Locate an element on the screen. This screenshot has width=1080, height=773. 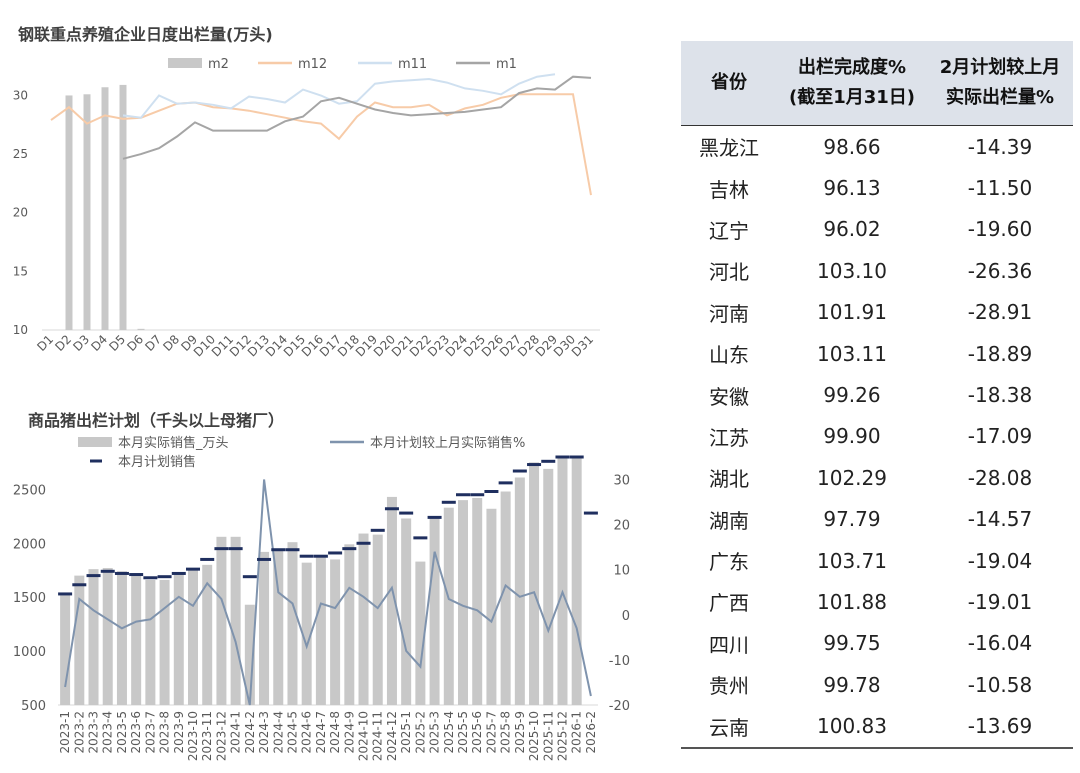
cell-plan-change: -28.08 is located at coordinates (1000, 477).